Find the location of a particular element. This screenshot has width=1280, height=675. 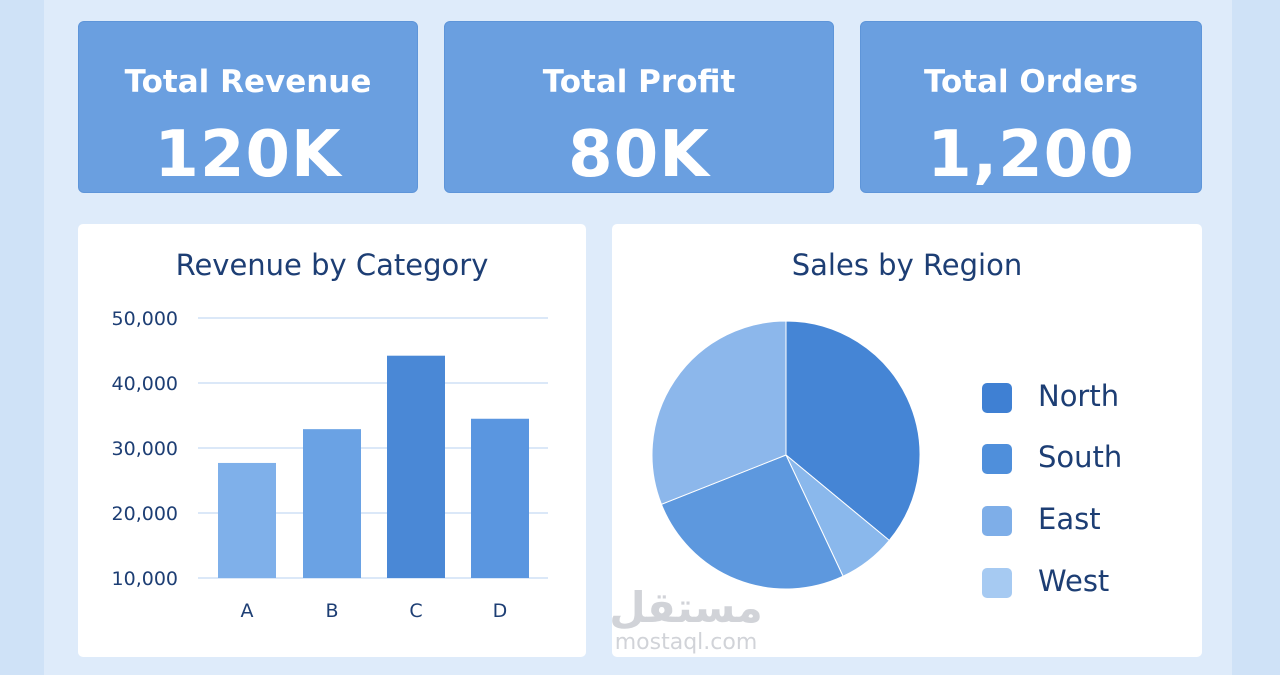

y-tick-label: 10,000 is located at coordinates (145, 579).